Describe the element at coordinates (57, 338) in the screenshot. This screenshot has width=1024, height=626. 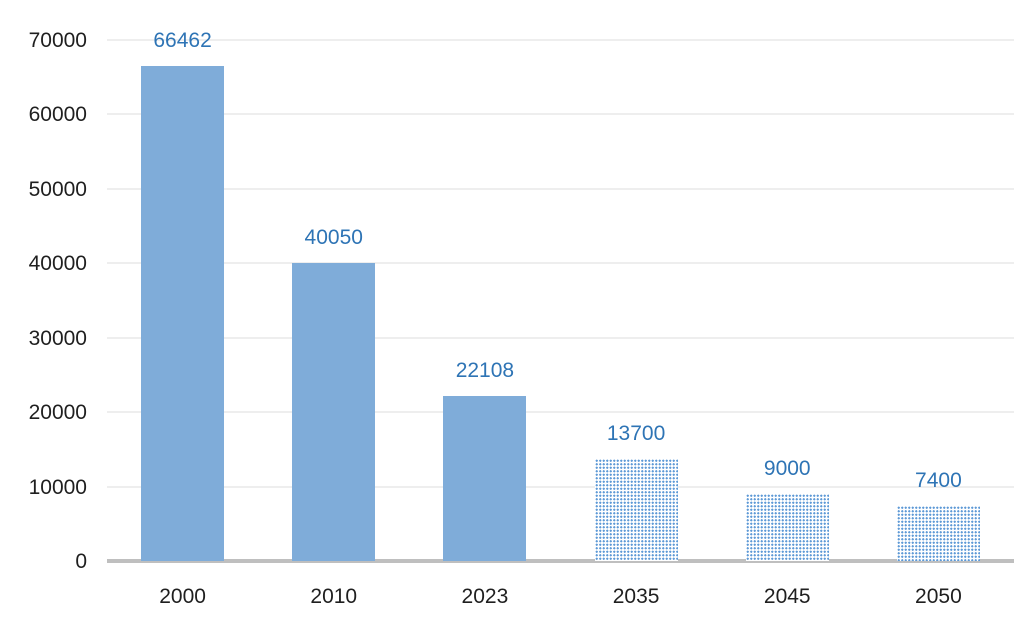
I see `y-axis-label-30000: 30000` at that location.